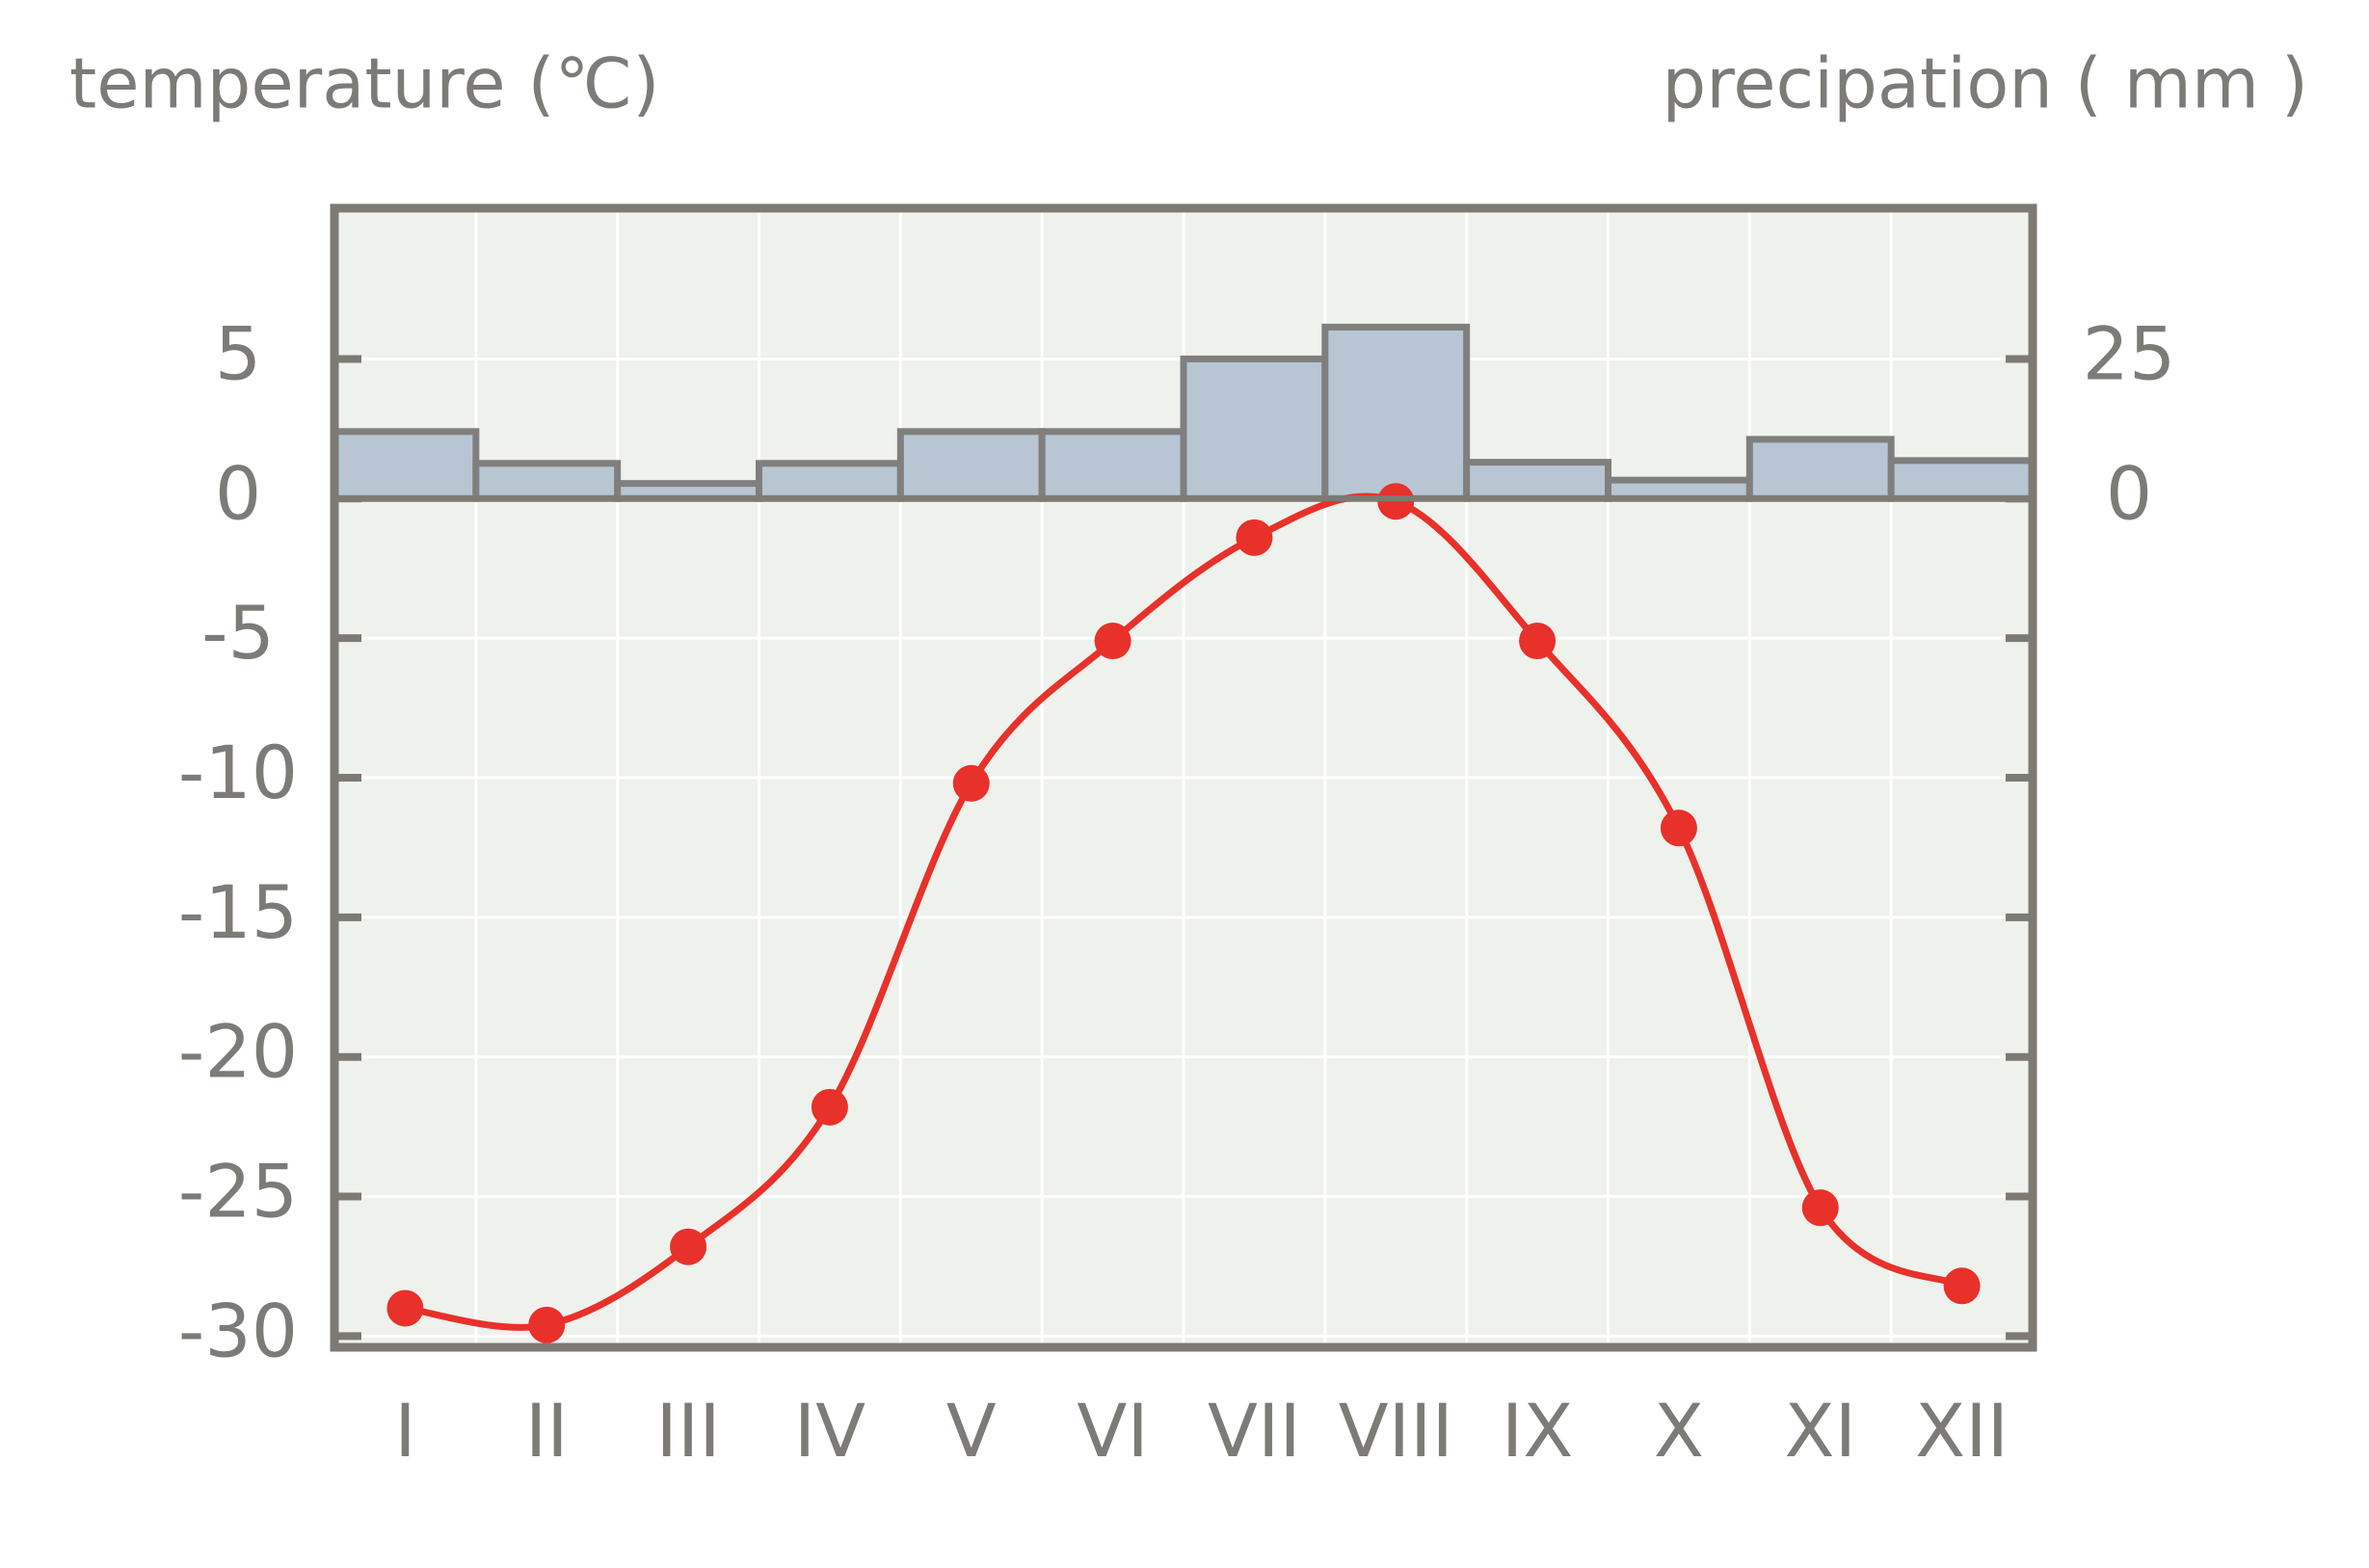 This screenshot has width=2369, height=1568. I want to click on y2-axis-label: precipation ( mm ), so click(1985, 84).